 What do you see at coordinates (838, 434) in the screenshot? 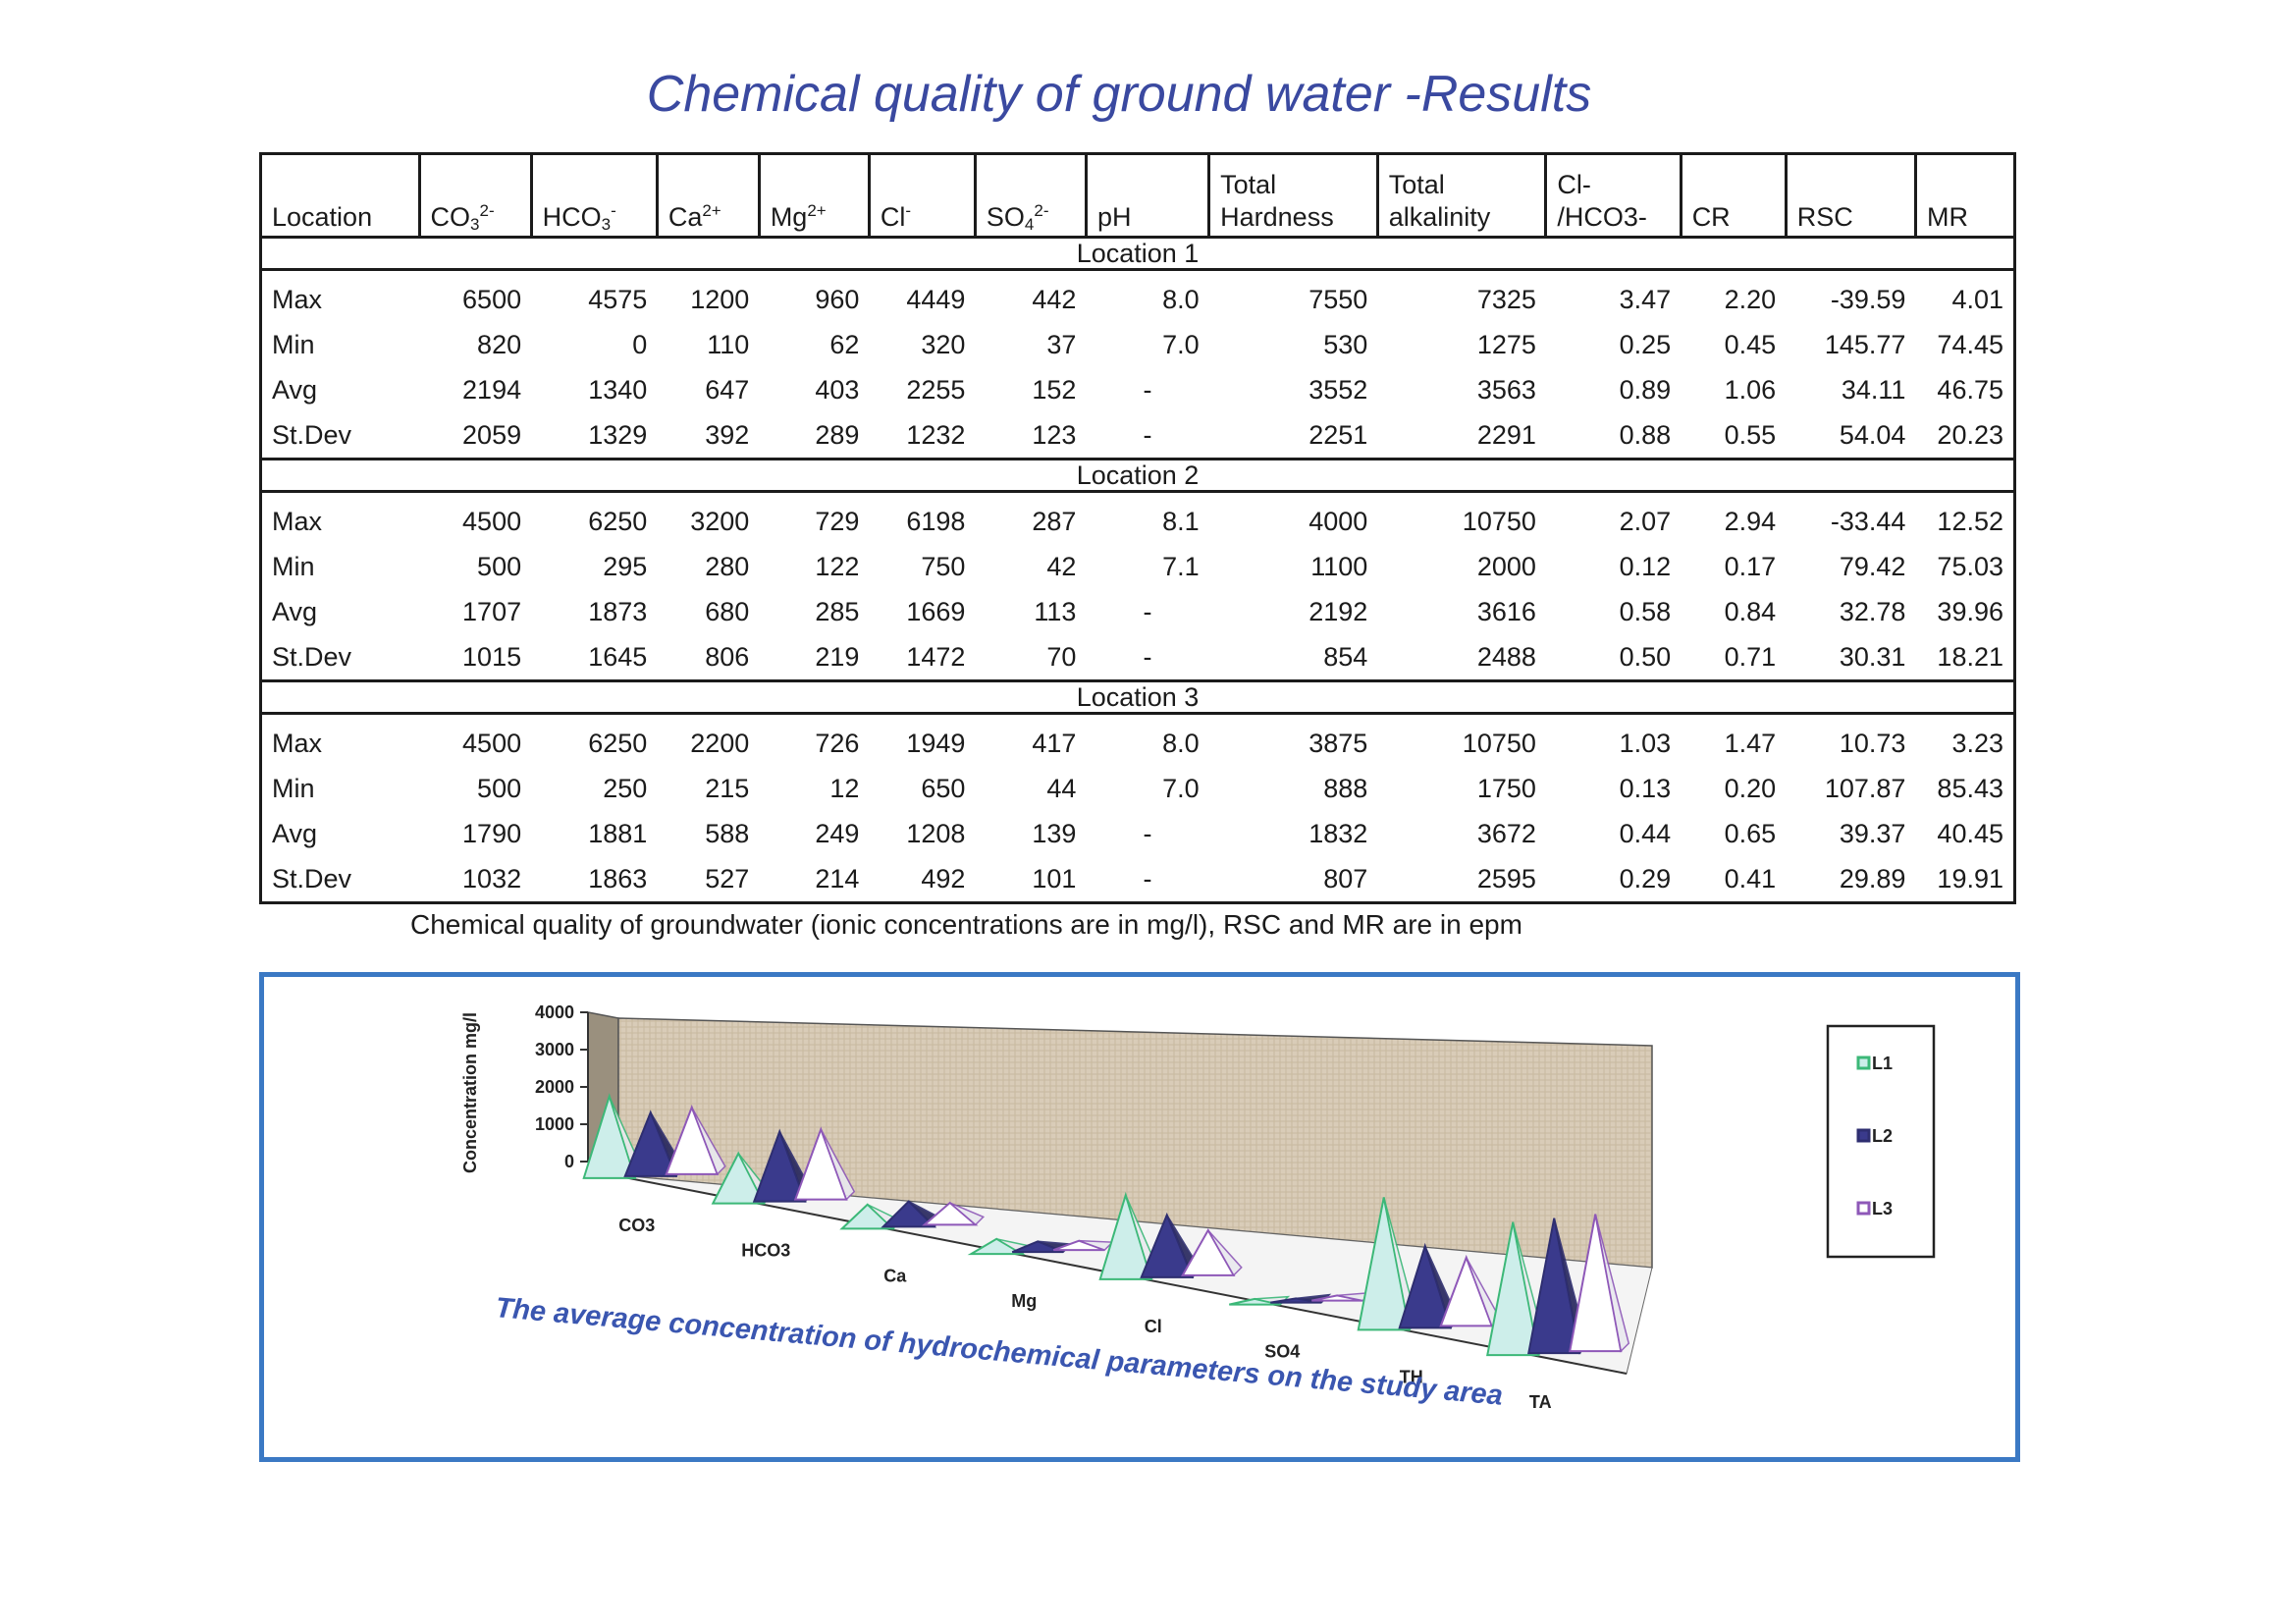
I see `table-cell: 289` at bounding box center [838, 434].